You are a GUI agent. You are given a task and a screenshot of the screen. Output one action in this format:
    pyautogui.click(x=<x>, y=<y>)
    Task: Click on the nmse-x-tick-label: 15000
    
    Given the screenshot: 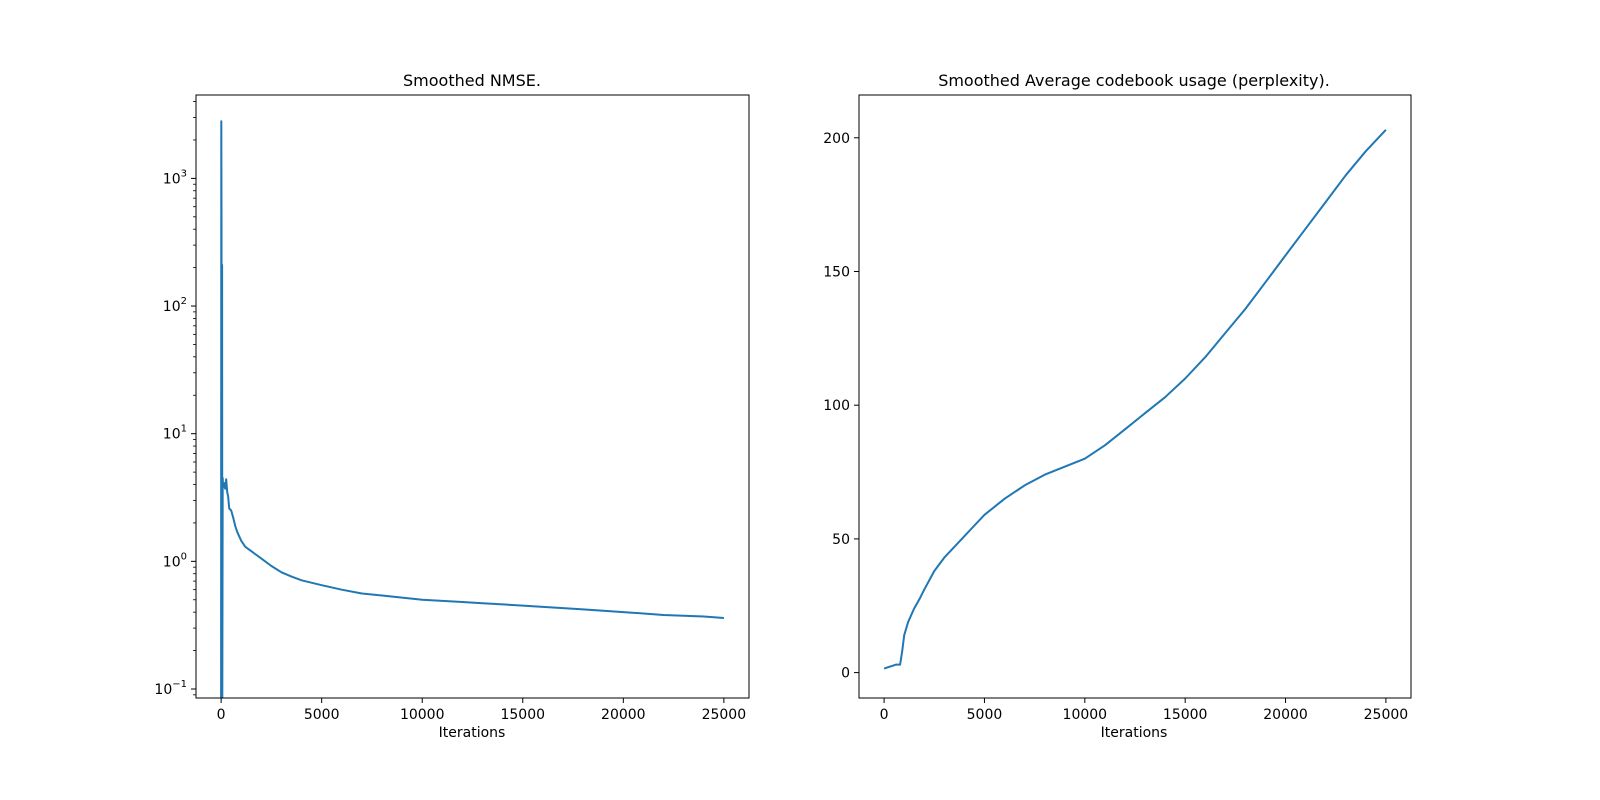 What is the action you would take?
    pyautogui.click(x=522, y=715)
    